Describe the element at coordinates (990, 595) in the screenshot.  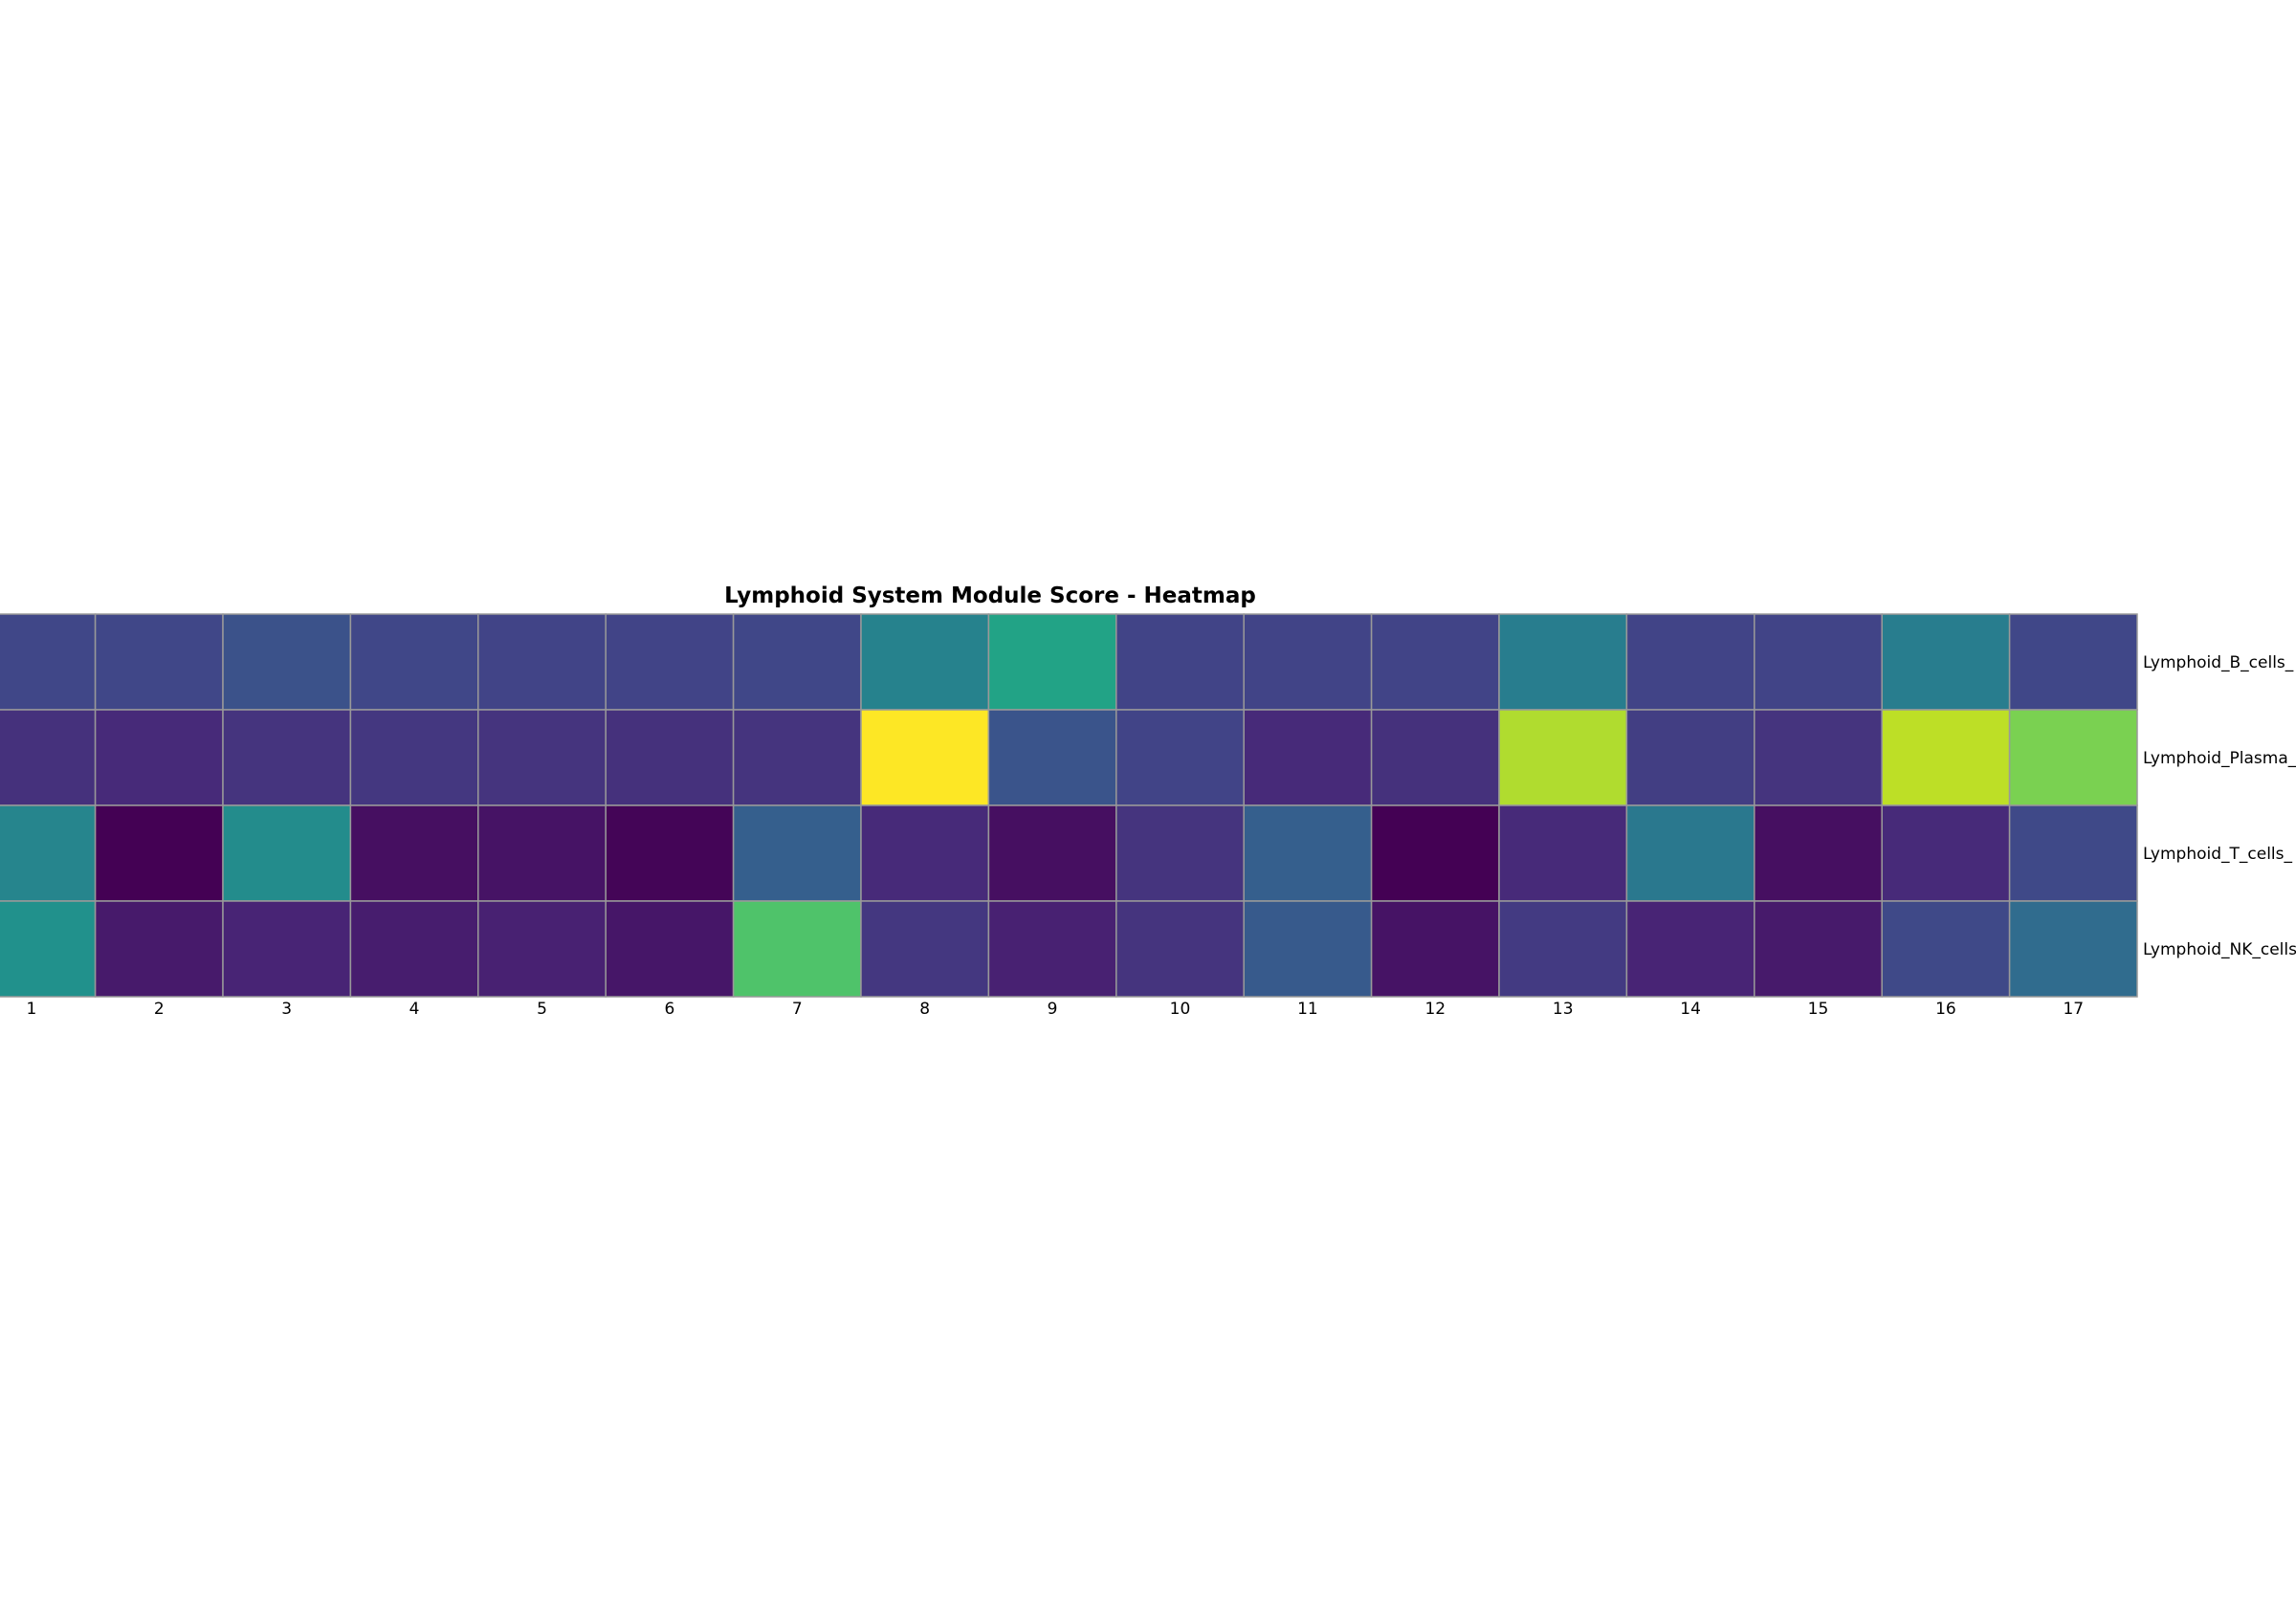
I see `chart-title: Lymphoid System Module Score - Heatmap` at that location.